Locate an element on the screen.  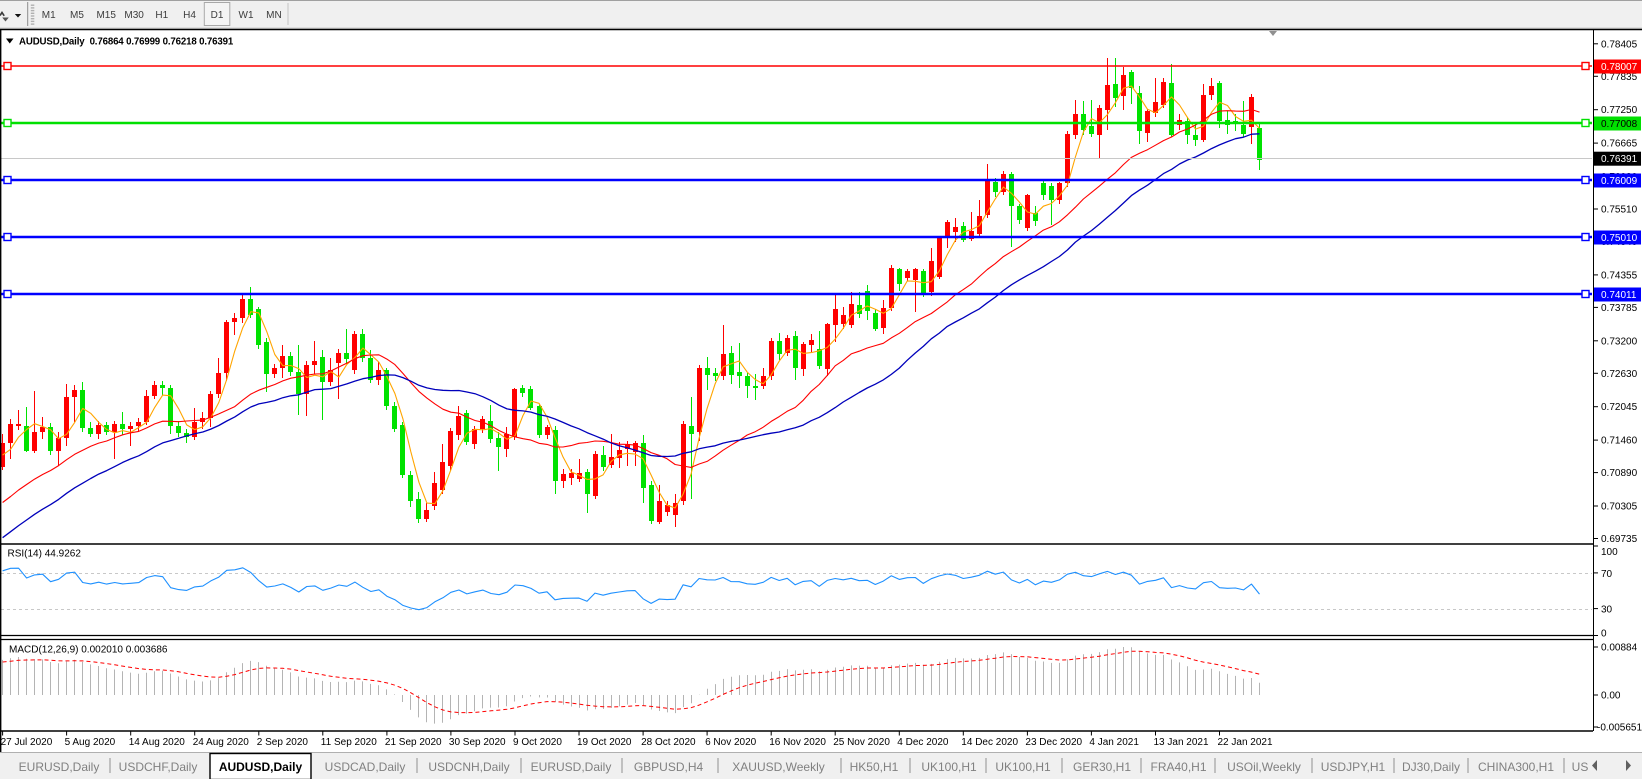
svg-text: 24 Aug 2020 is located at coordinates (221, 742).